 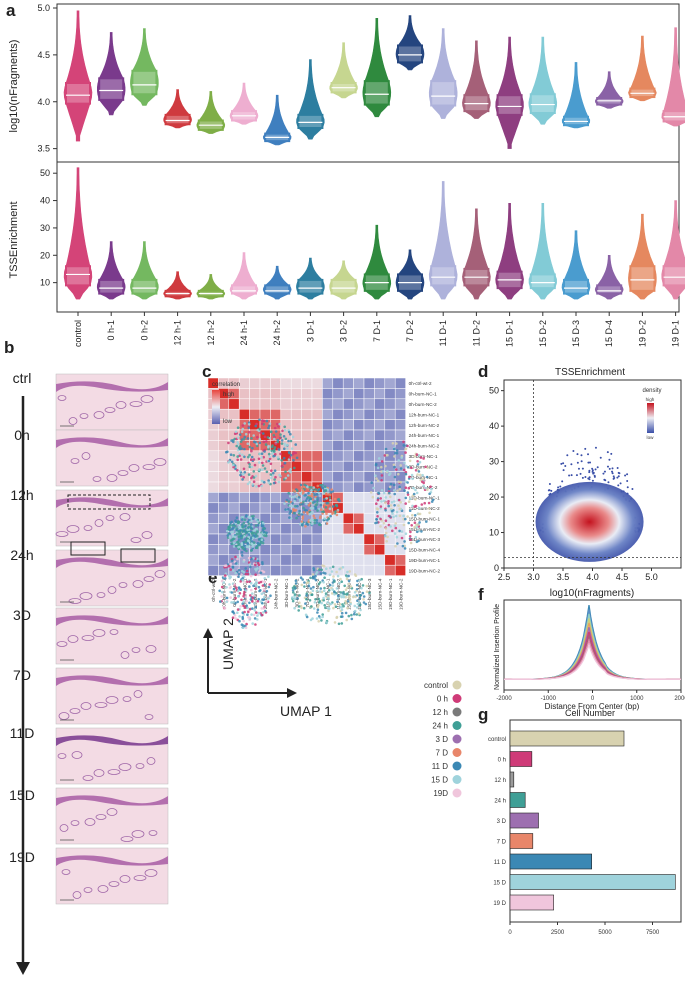 I want to click on tissue-structure, so click(x=101, y=595).